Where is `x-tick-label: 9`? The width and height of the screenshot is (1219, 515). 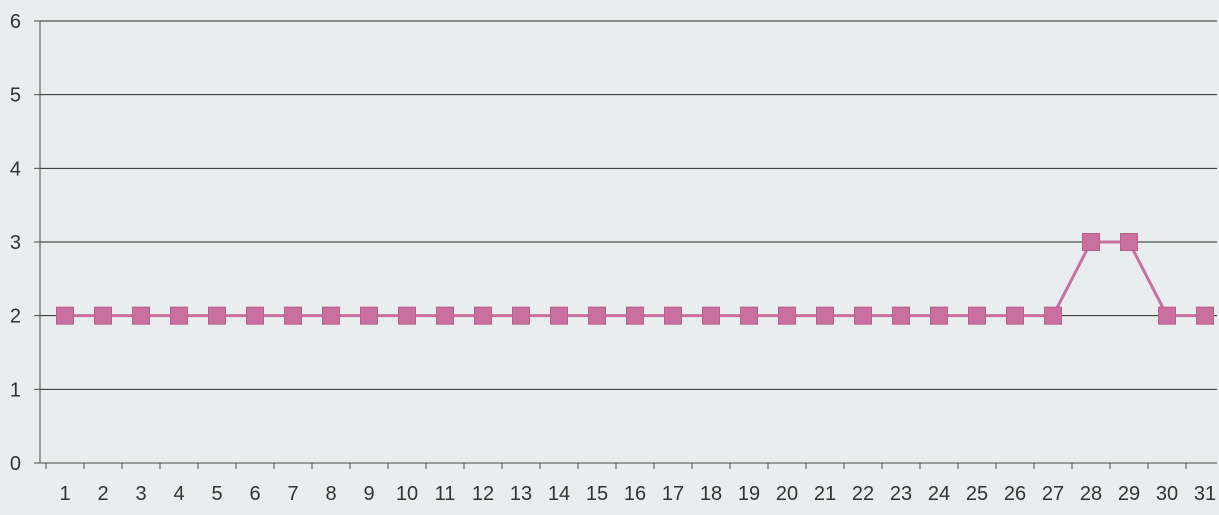 x-tick-label: 9 is located at coordinates (368, 494).